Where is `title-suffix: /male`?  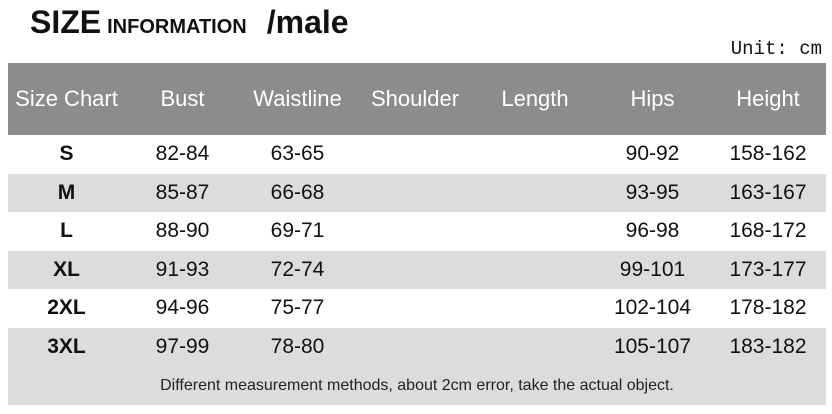 title-suffix: /male is located at coordinates (307, 22).